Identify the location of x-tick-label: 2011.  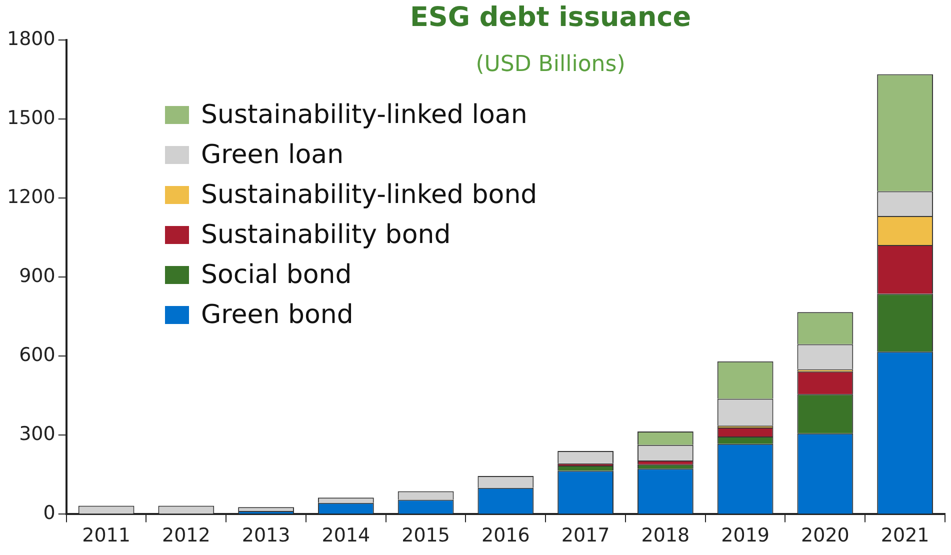
(106, 535).